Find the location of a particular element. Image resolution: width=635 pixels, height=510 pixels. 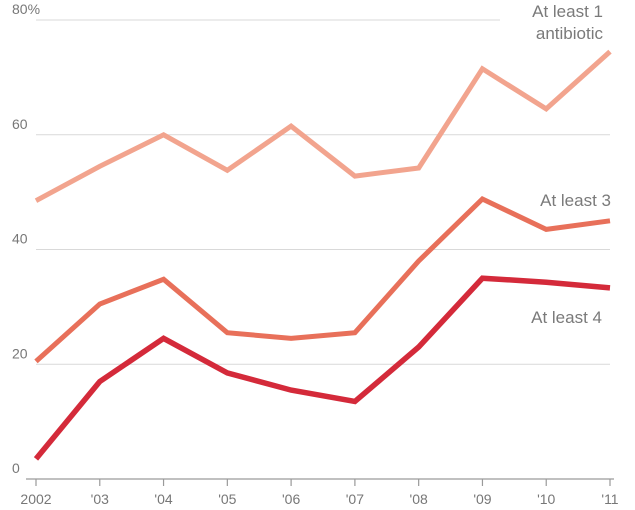

x-tick-label: '03 is located at coordinates (100, 499).